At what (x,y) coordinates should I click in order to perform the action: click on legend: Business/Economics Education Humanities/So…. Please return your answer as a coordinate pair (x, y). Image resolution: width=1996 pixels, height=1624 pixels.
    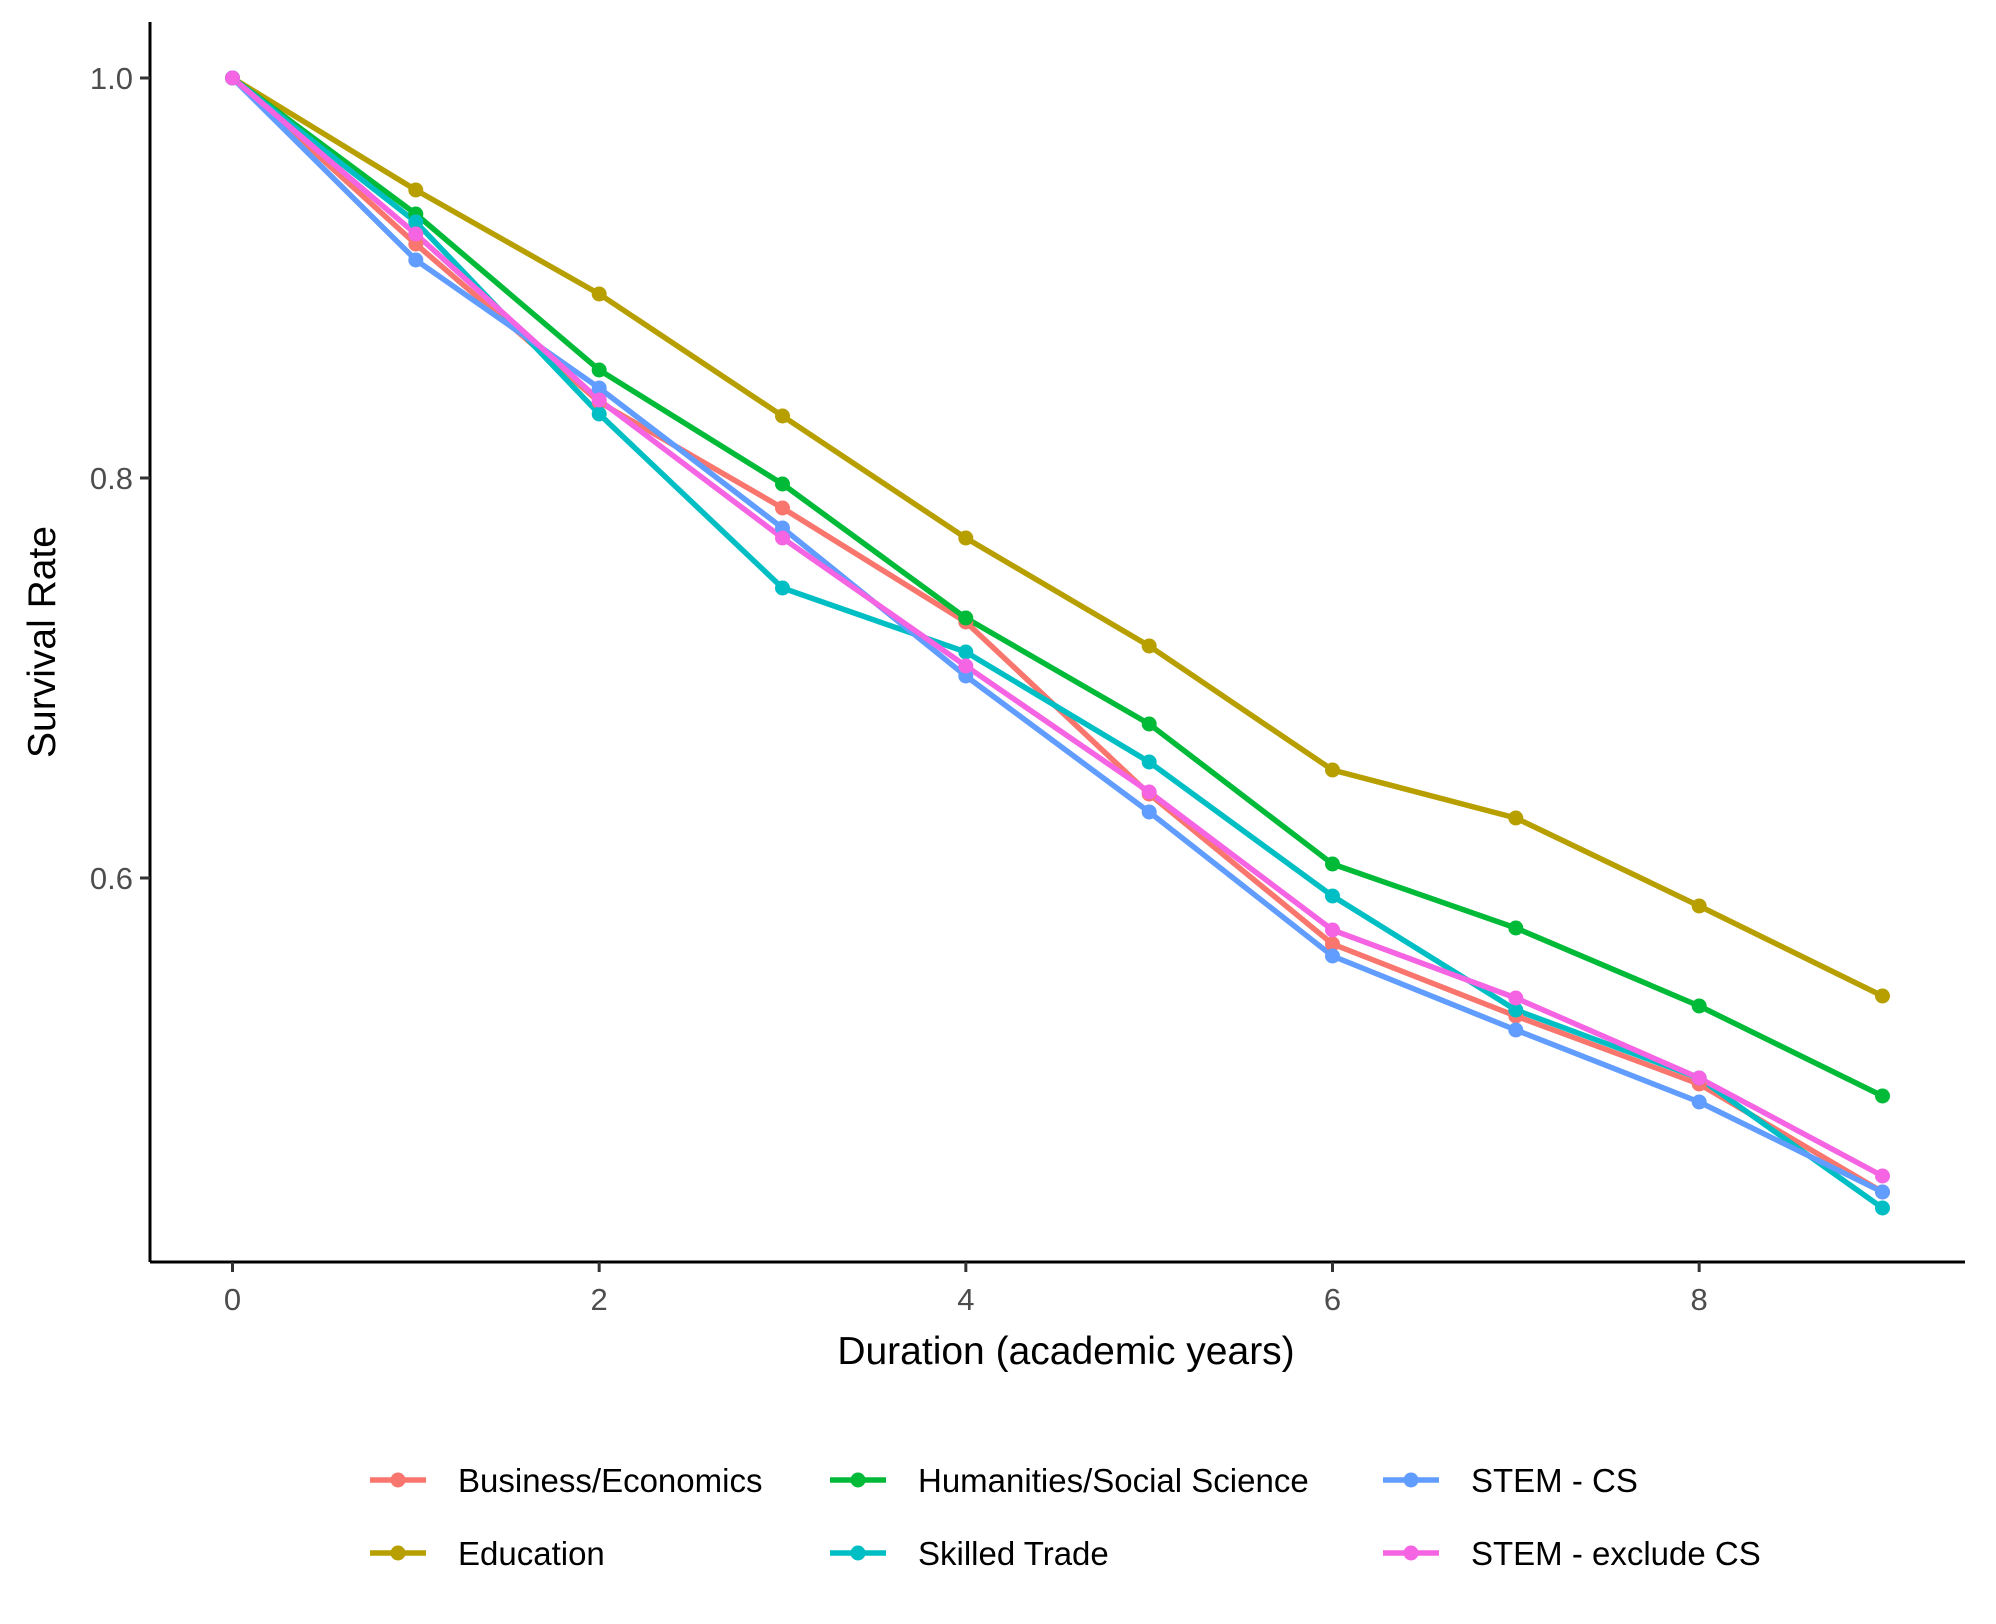
    Looking at the image, I should click on (1065, 1517).